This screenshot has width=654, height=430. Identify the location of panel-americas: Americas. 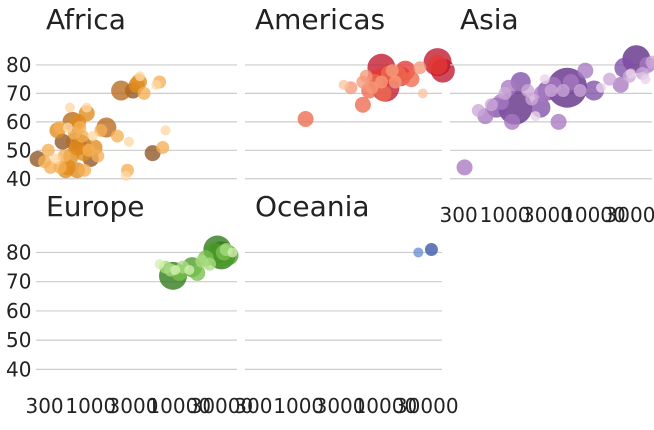
(350, 91).